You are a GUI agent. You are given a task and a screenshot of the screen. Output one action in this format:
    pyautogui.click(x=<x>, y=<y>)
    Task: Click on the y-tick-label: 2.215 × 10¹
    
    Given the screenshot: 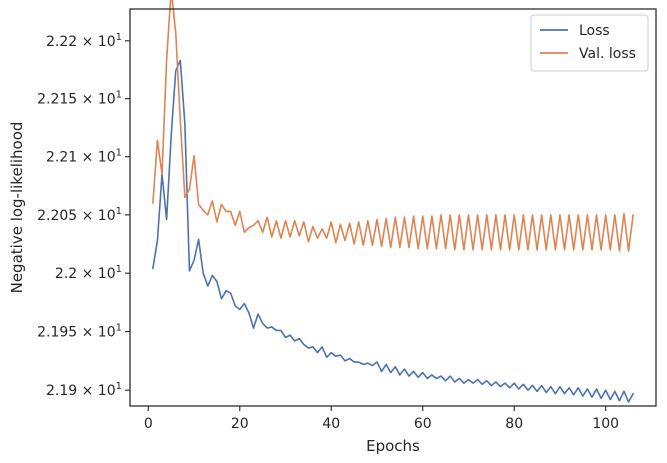 What is the action you would take?
    pyautogui.click(x=79, y=99)
    